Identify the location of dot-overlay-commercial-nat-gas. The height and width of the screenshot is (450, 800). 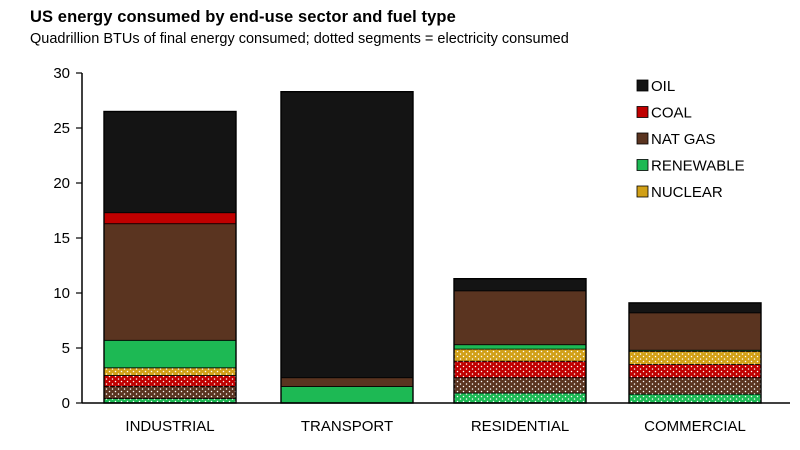
(695, 386).